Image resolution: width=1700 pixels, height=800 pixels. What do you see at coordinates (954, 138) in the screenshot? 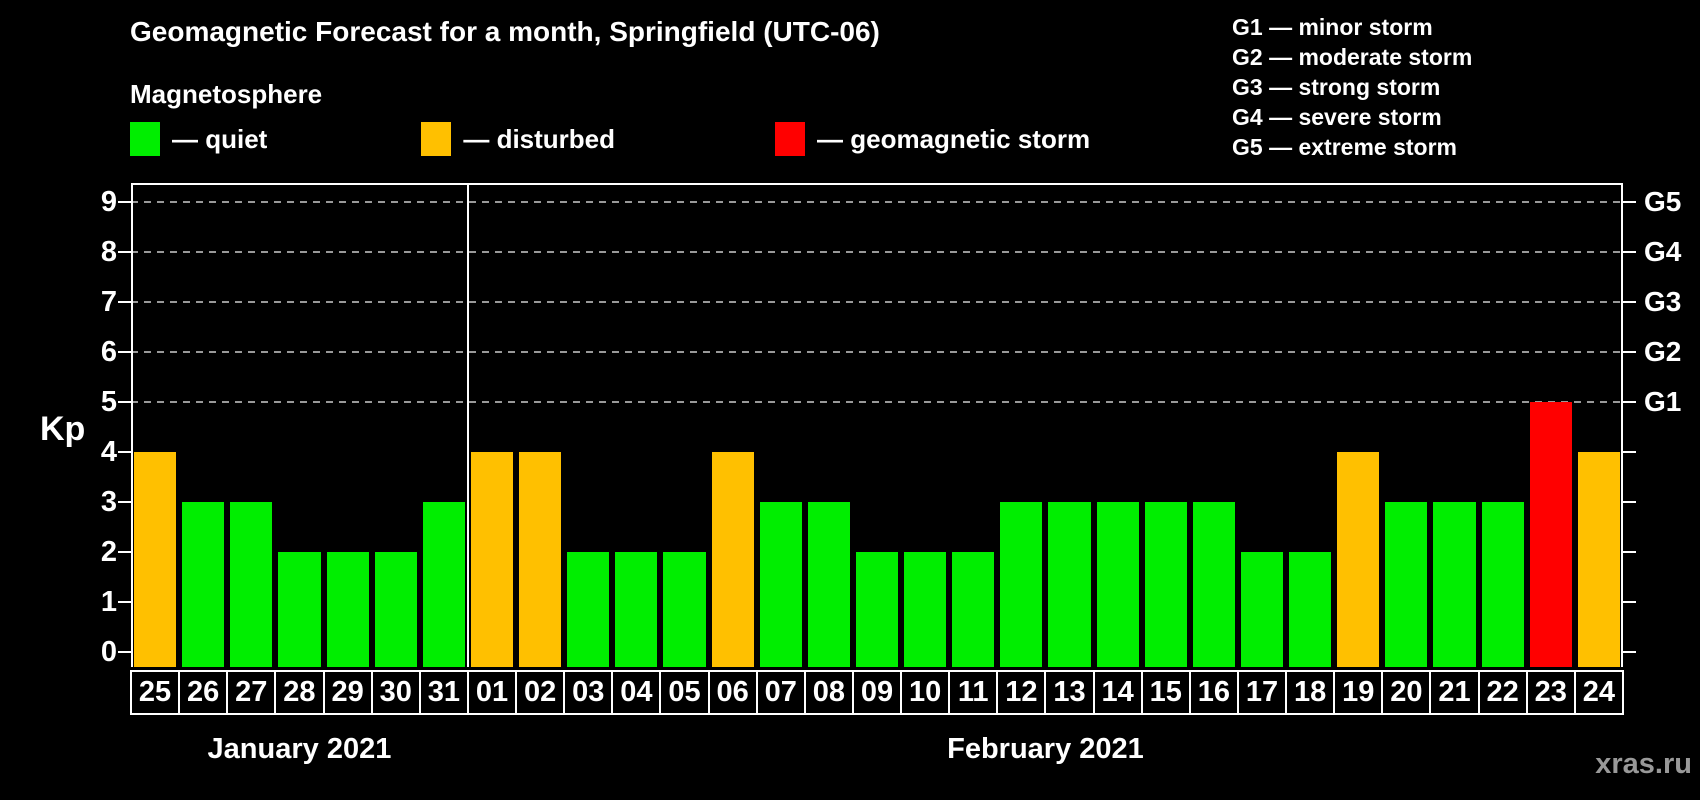
I see `legend-item-label: — geomagnetic storm` at bounding box center [954, 138].